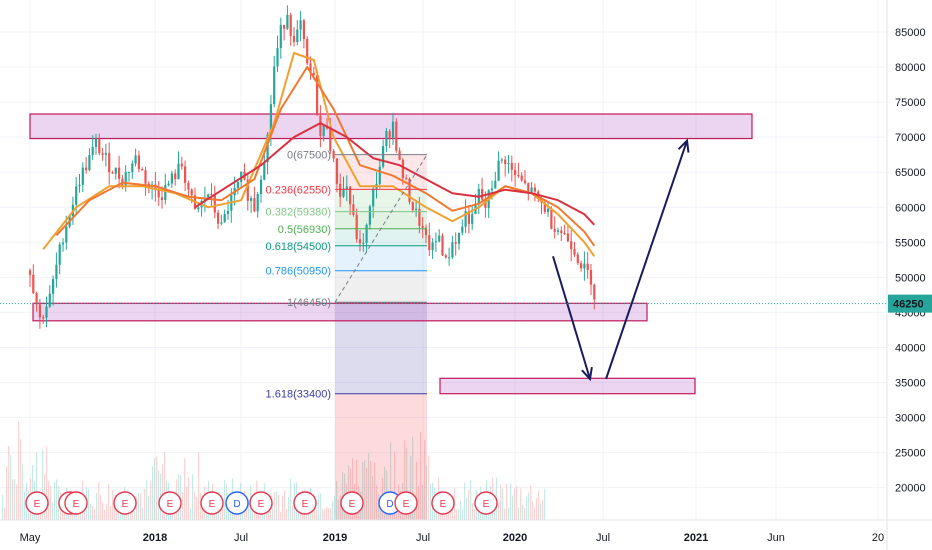  I want to click on time-tick-label: May, so click(30, 538).